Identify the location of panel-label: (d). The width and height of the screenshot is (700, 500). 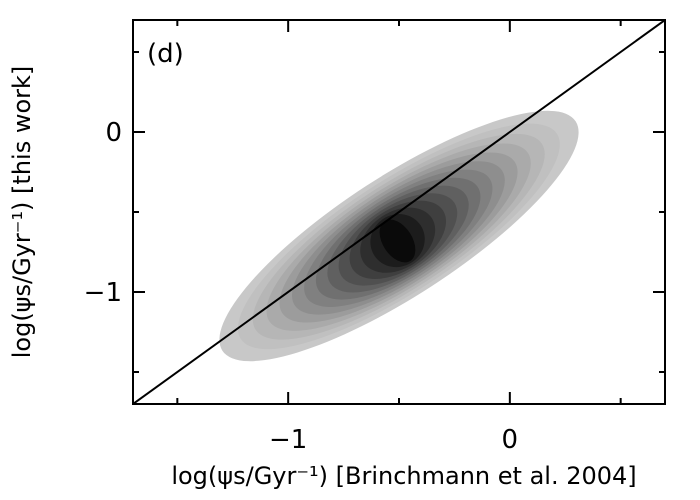
(165, 54).